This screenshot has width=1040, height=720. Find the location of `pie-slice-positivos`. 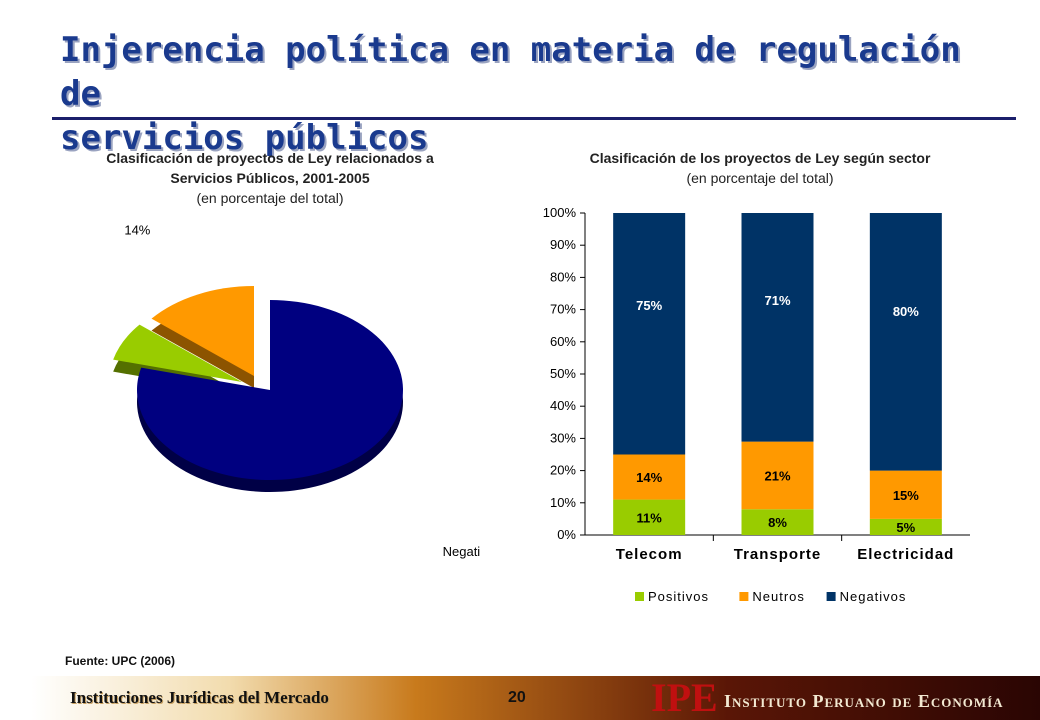

pie-slice-positivos is located at coordinates (177, 353).